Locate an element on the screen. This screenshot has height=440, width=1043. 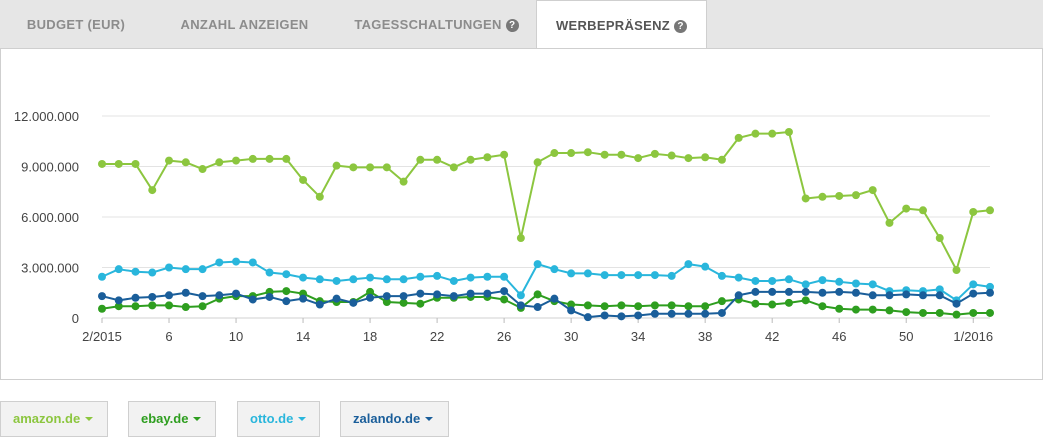
x-tick-label: 34 is located at coordinates (638, 336).